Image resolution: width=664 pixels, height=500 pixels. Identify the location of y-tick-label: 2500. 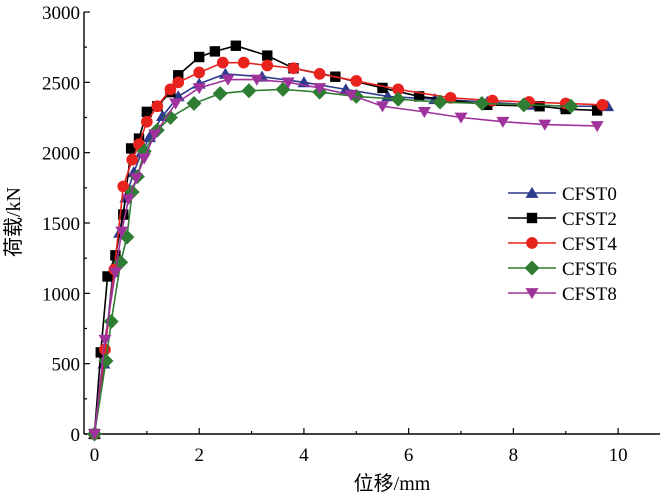
(61, 83).